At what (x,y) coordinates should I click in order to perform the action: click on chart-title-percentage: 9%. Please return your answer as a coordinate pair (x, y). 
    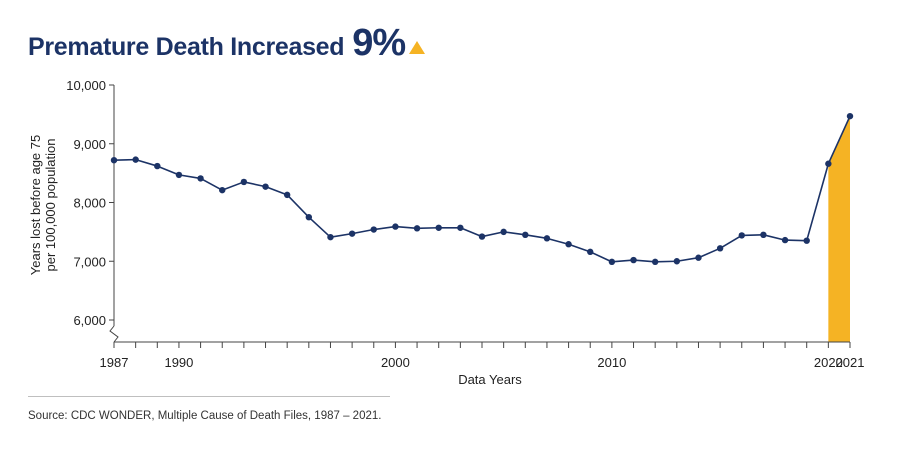
    Looking at the image, I should click on (379, 43).